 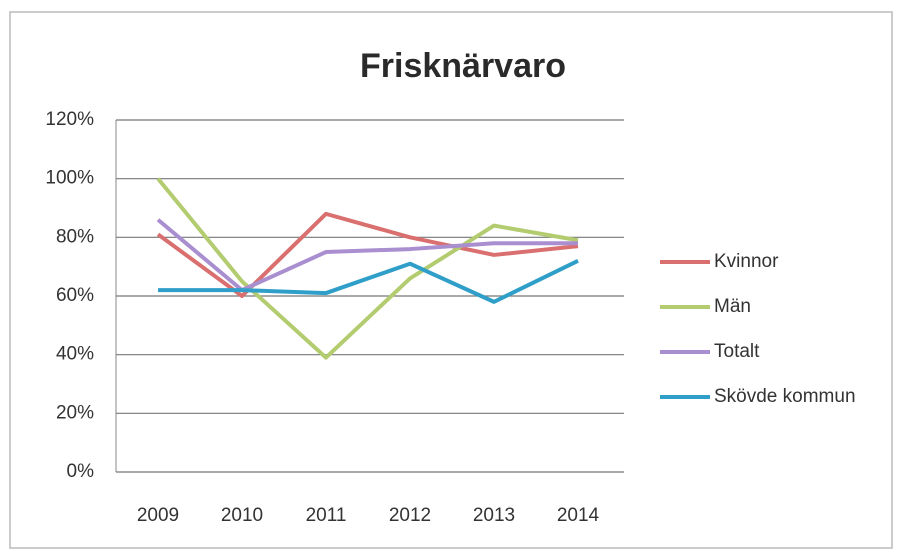 I want to click on y-tick-label: 120%, so click(x=69, y=119).